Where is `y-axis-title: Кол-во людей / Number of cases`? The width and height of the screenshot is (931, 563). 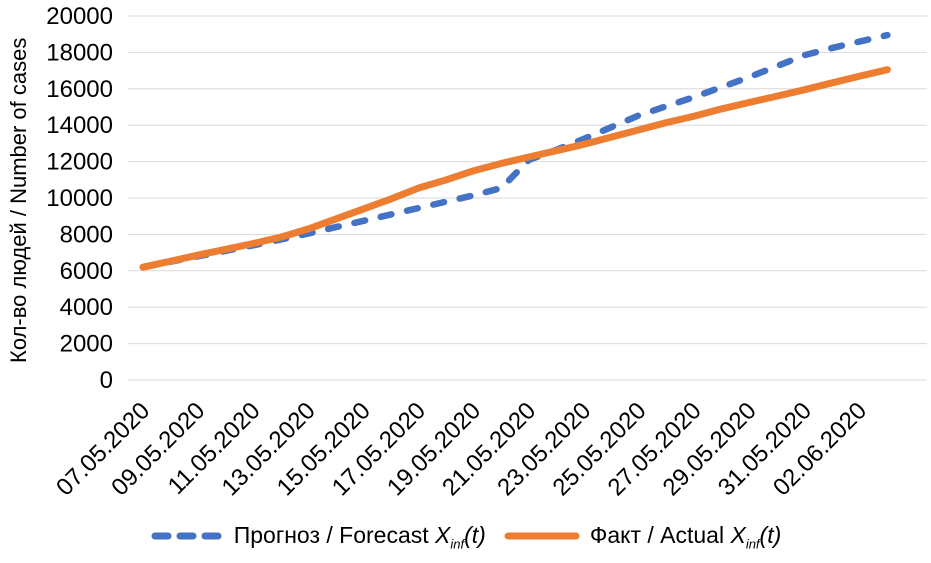 y-axis-title: Кол-во людей / Number of cases is located at coordinates (18, 200).